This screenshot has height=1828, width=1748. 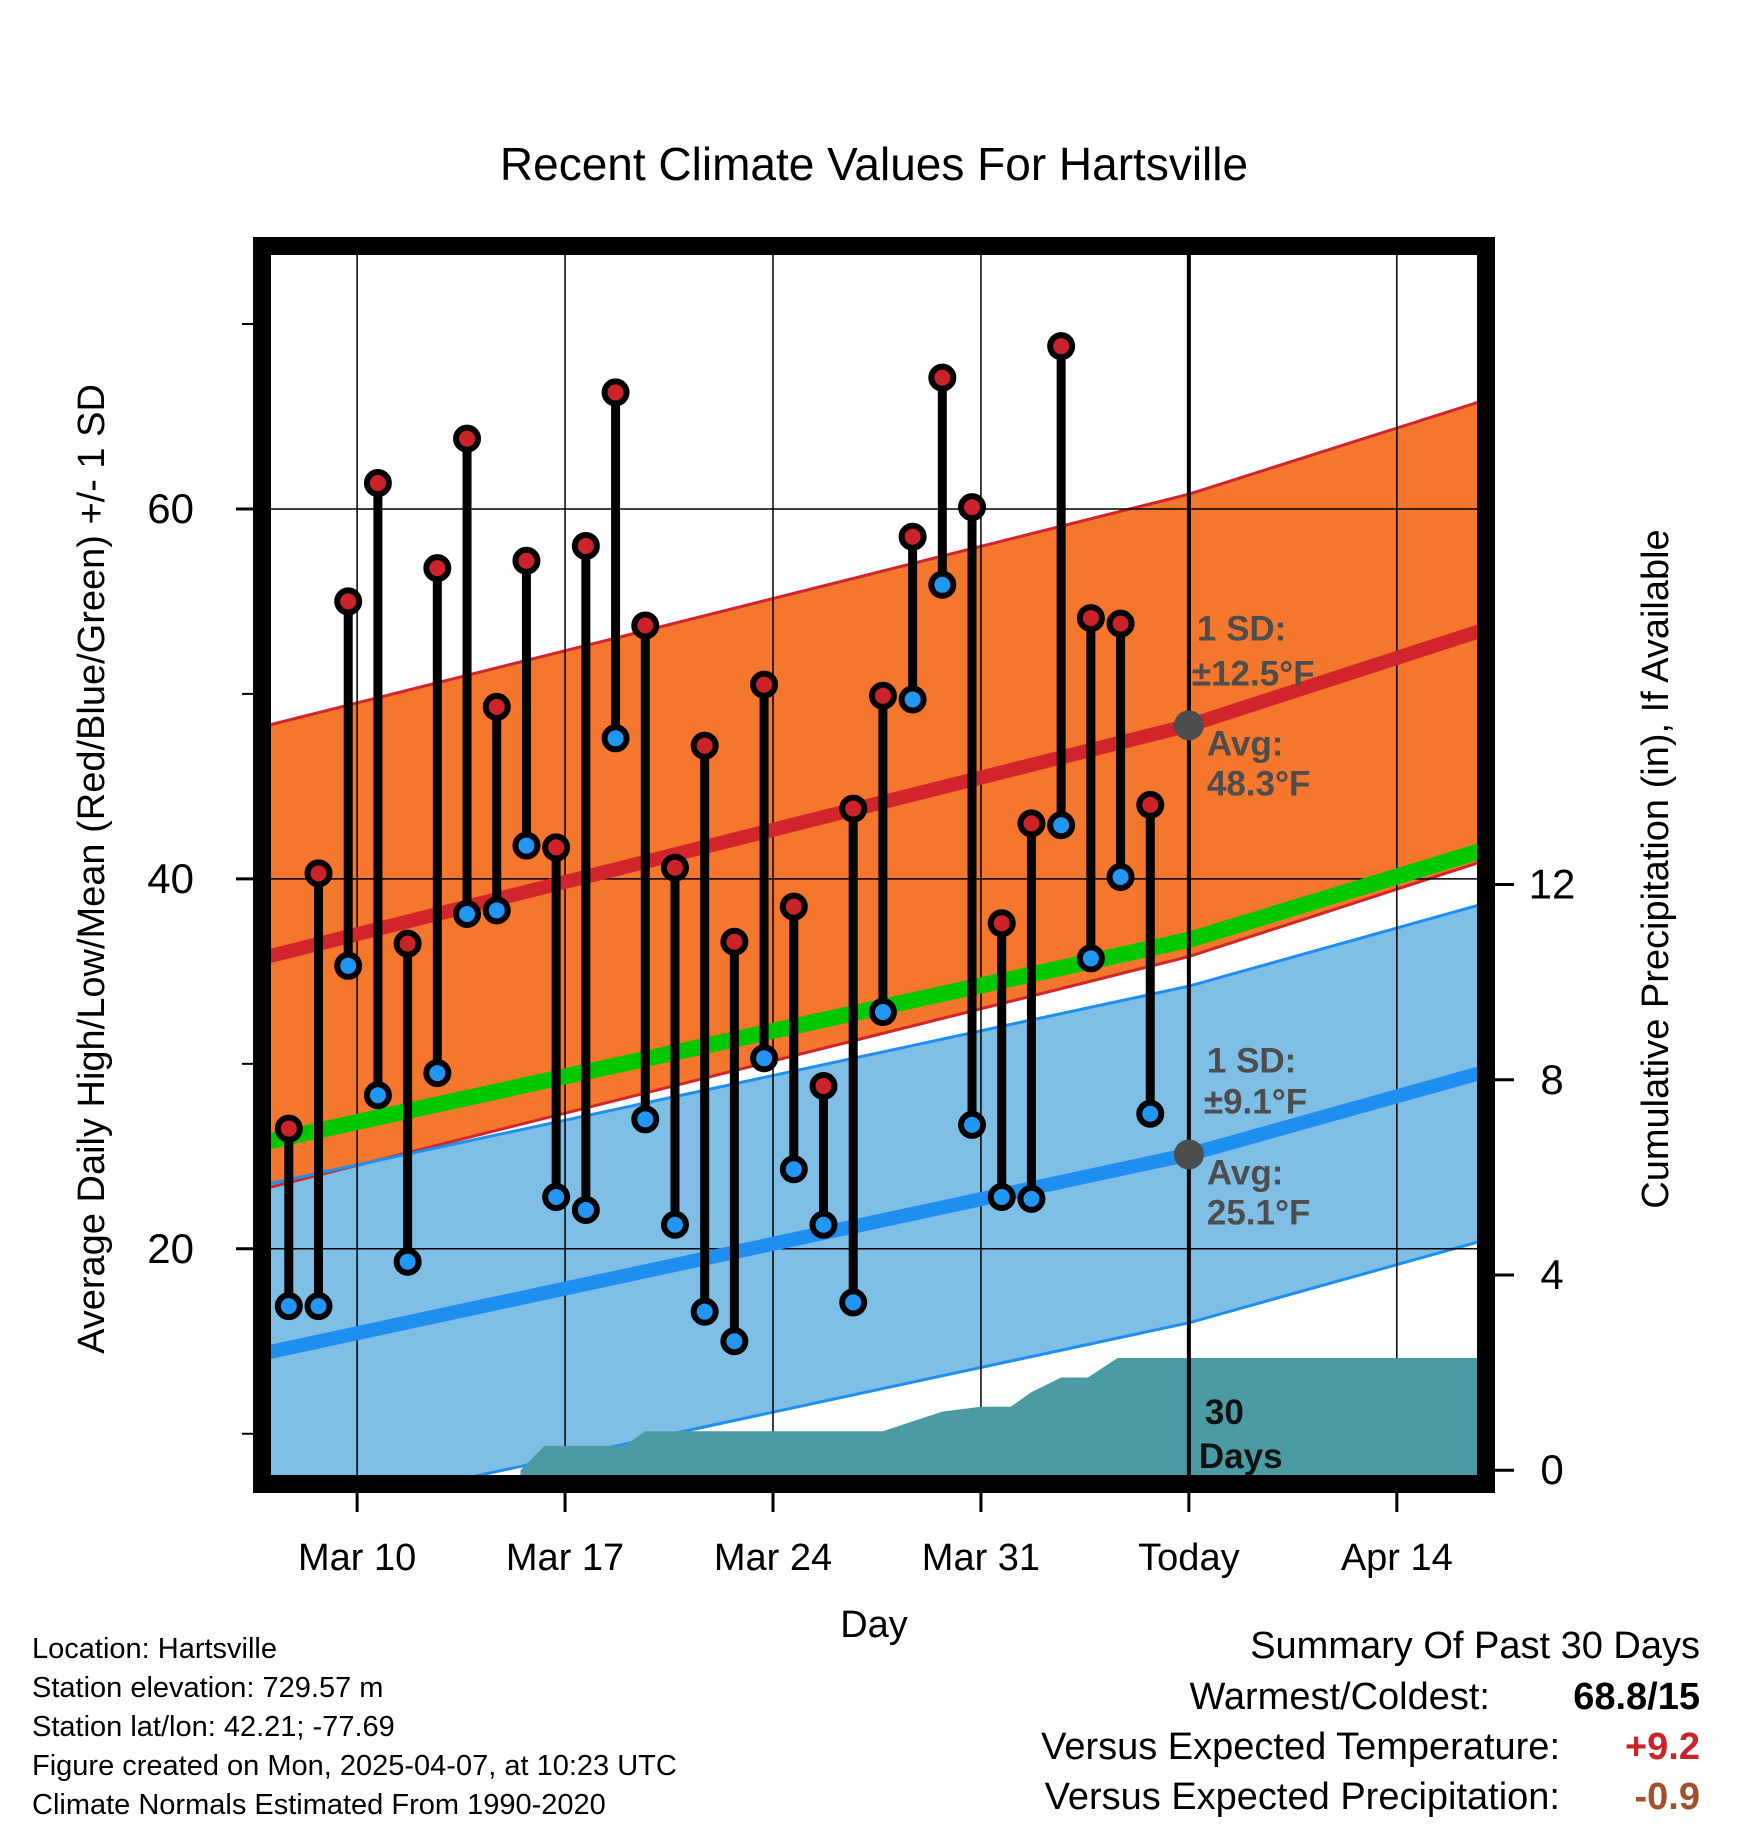 What do you see at coordinates (1224, 1412) in the screenshot?
I see `precip-days-label: 30` at bounding box center [1224, 1412].